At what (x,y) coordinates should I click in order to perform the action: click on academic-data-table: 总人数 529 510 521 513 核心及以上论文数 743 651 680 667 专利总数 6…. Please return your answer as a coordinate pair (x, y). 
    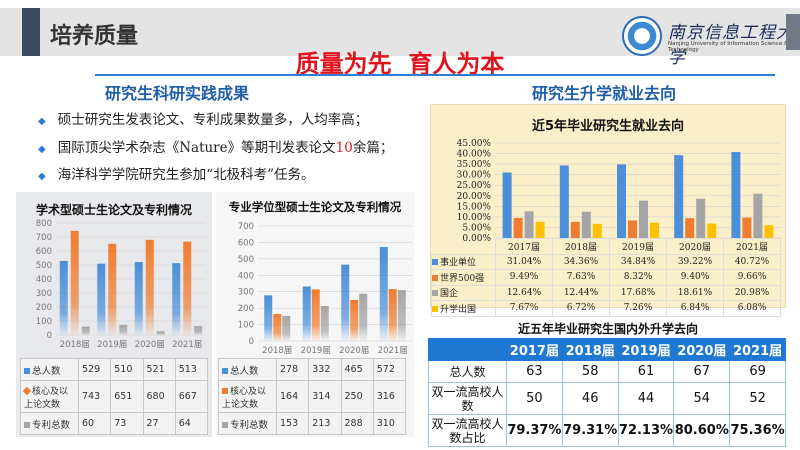
    Looking at the image, I should click on (114, 396).